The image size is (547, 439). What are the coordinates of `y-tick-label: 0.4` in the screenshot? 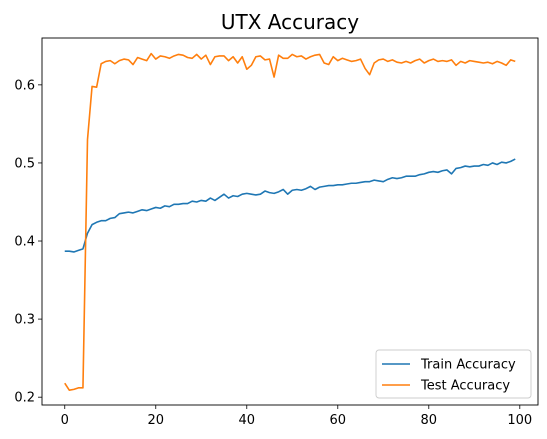 It's located at (24, 242).